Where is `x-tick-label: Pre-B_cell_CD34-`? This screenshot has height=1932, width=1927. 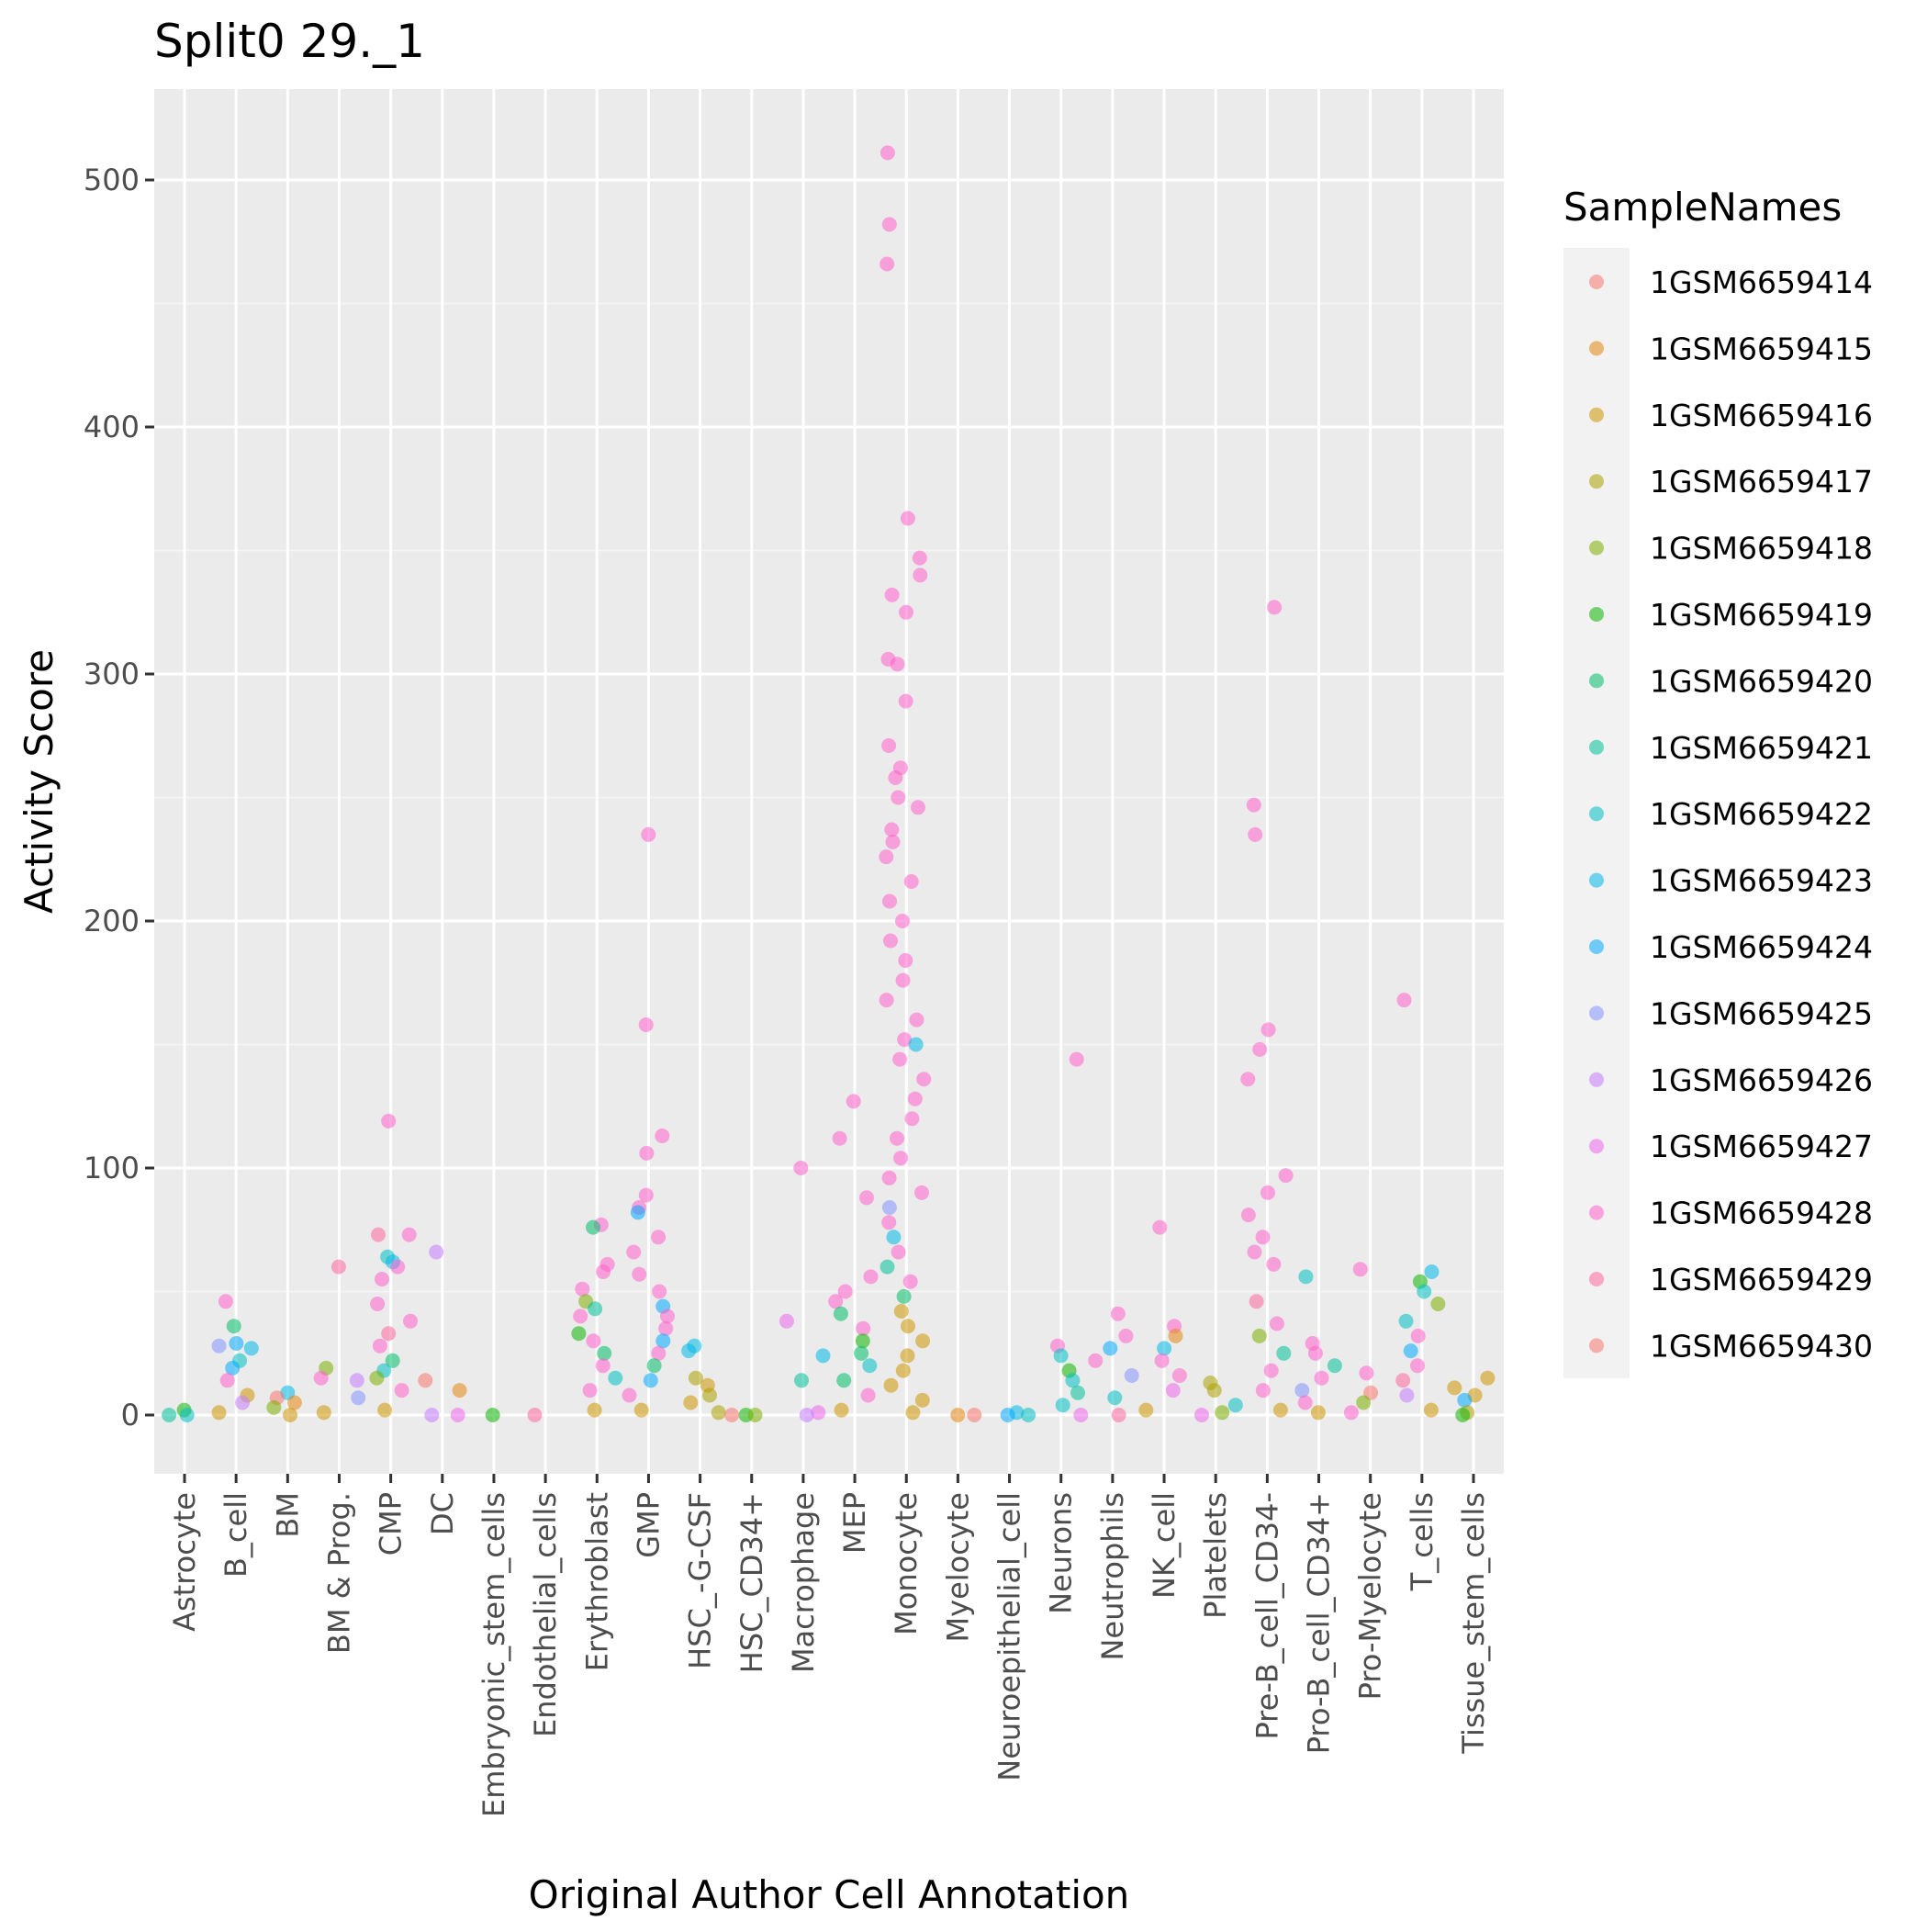 x-tick-label: Pre-B_cell_CD34- is located at coordinates (1266, 1616).